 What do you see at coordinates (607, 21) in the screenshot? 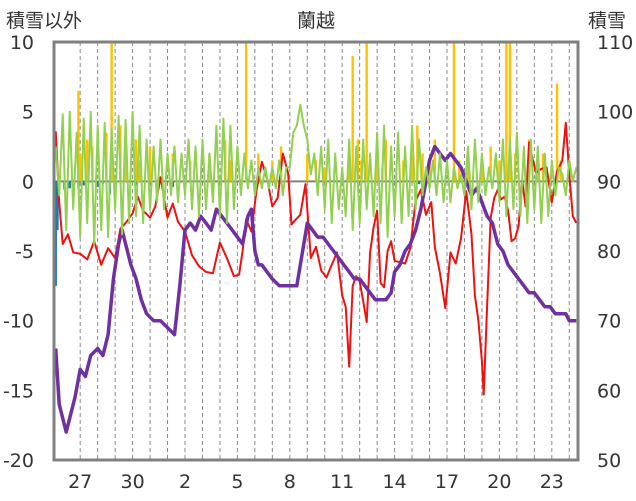
I see `right-axis-label: 積雪` at bounding box center [607, 21].